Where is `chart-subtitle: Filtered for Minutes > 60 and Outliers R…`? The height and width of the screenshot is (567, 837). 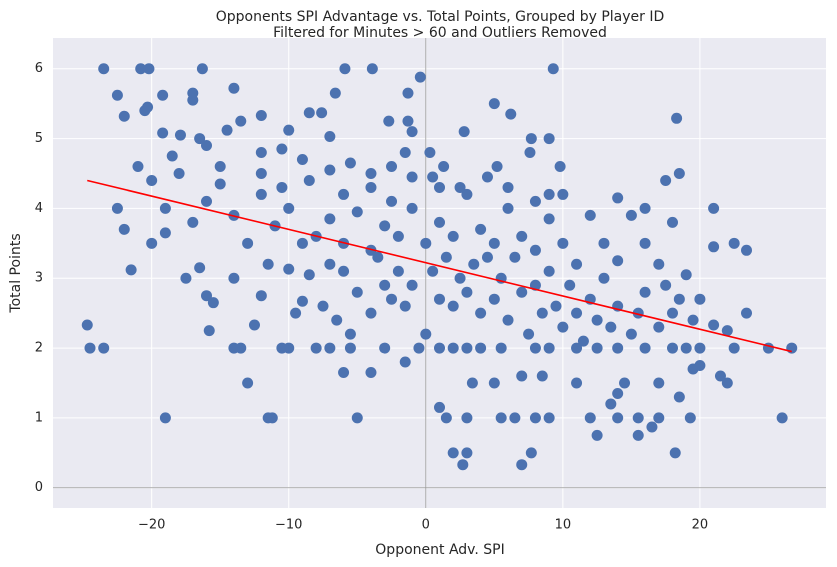 chart-subtitle: Filtered for Minutes > 60 and Outliers R… is located at coordinates (440, 33).